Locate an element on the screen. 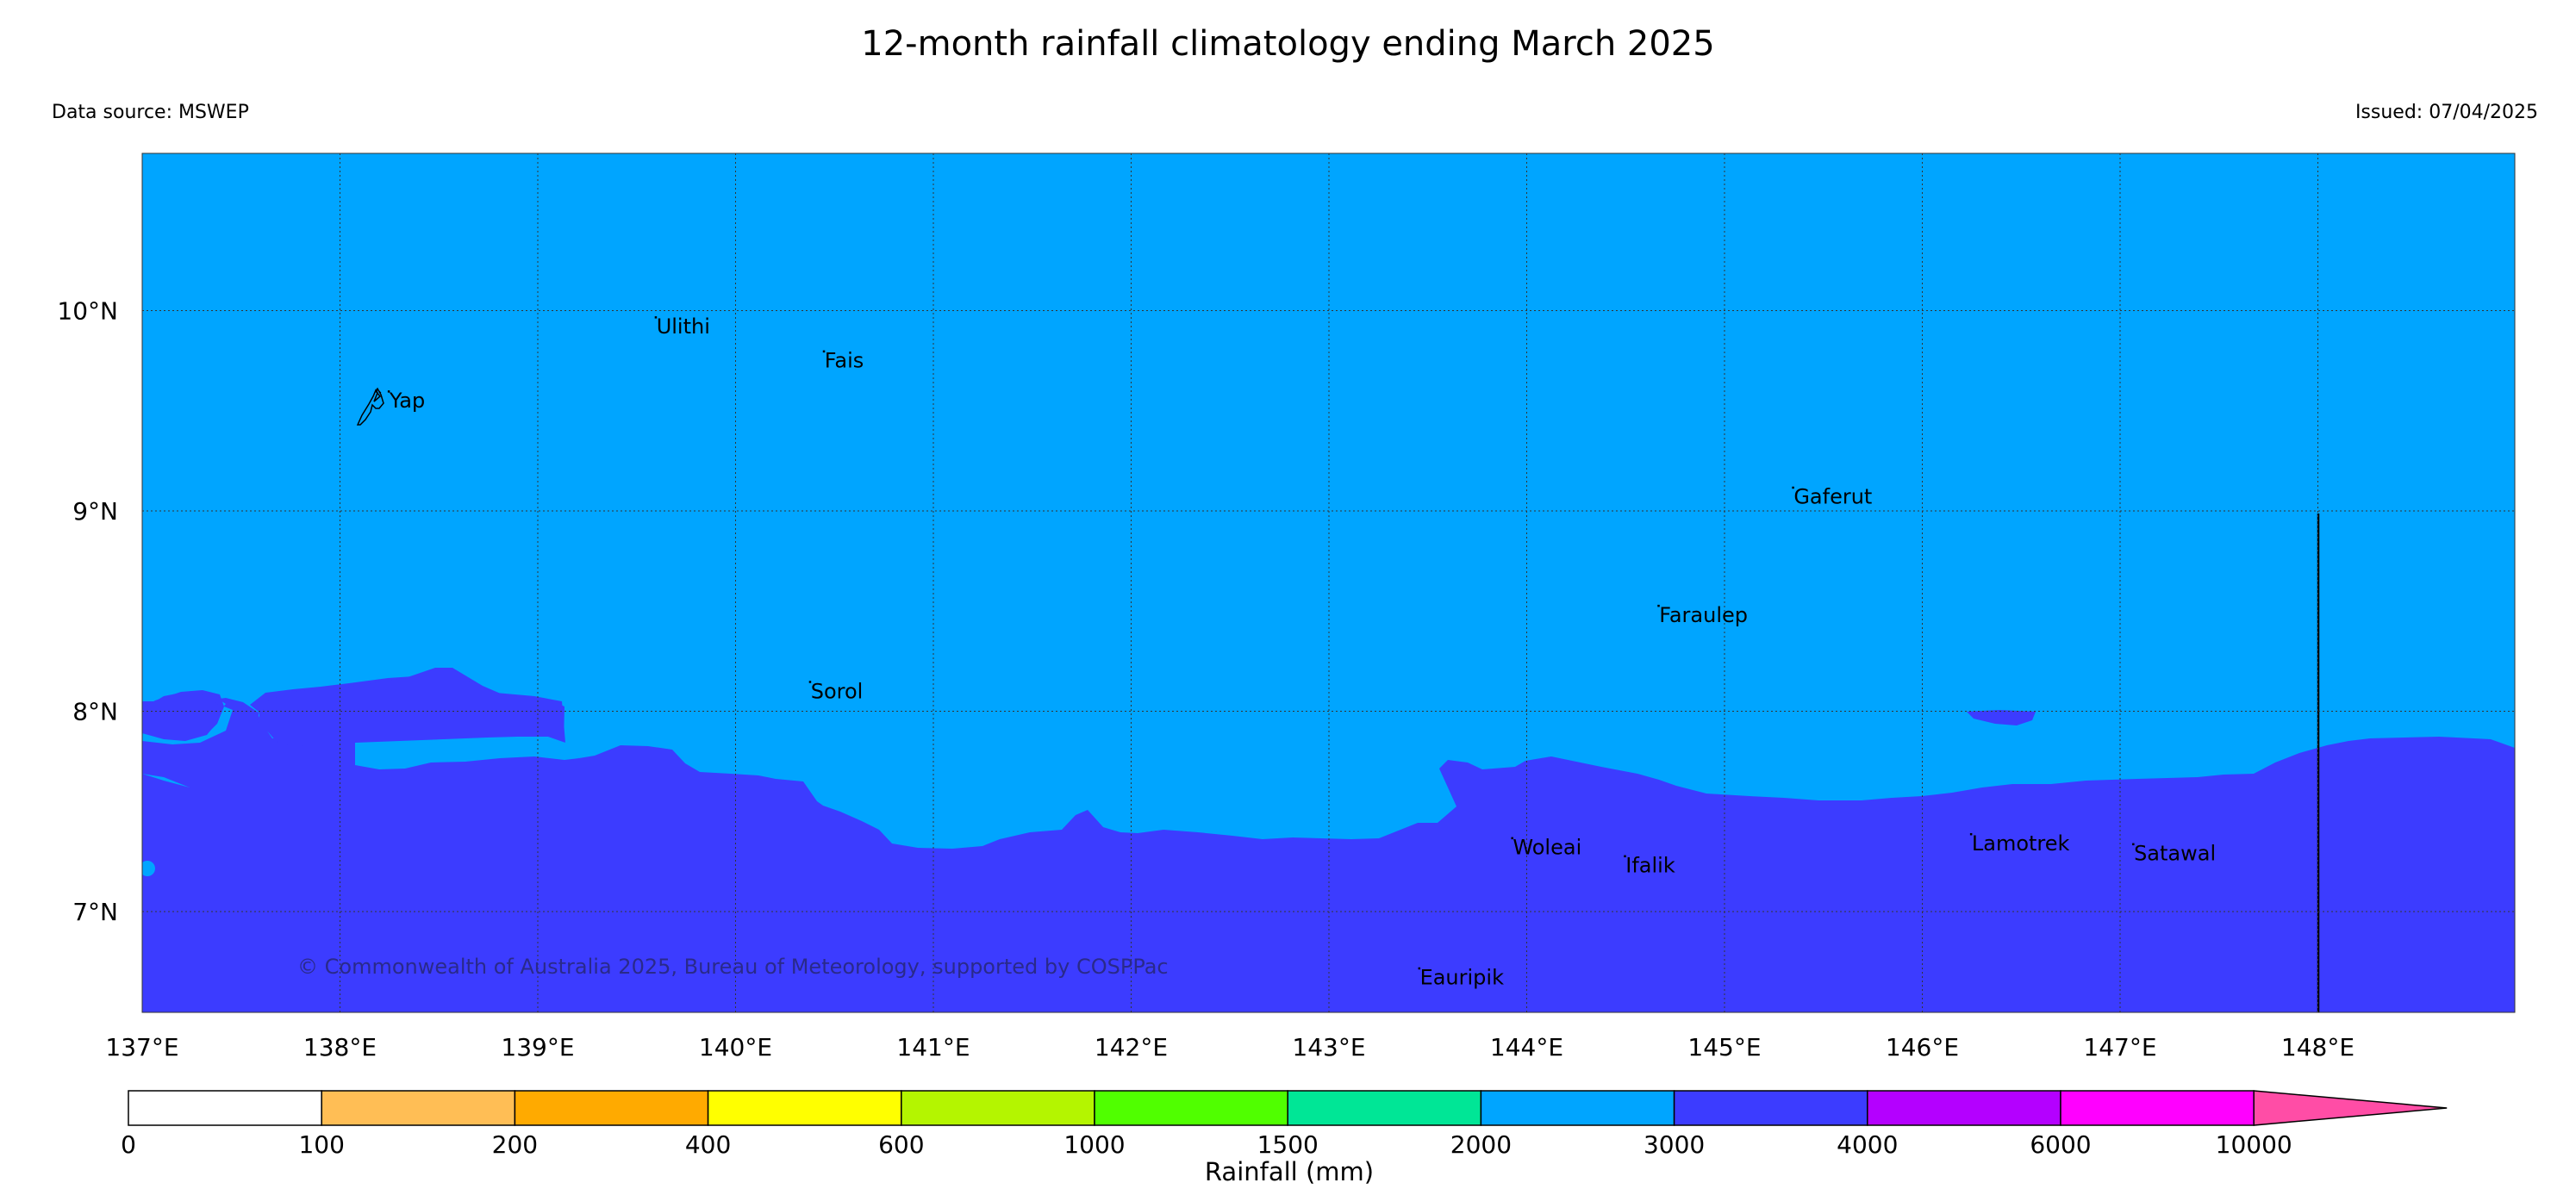  latitude-tick-label: 8°N is located at coordinates (95, 712).